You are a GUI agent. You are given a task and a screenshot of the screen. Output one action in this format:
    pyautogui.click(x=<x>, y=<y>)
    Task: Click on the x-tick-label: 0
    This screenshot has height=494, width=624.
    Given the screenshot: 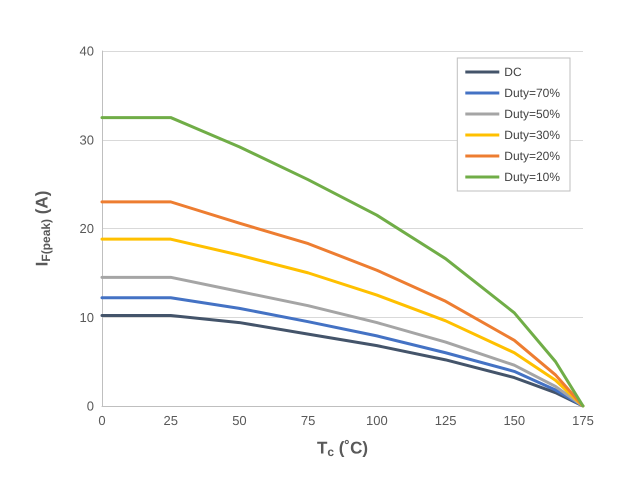 What is the action you would take?
    pyautogui.click(x=102, y=420)
    